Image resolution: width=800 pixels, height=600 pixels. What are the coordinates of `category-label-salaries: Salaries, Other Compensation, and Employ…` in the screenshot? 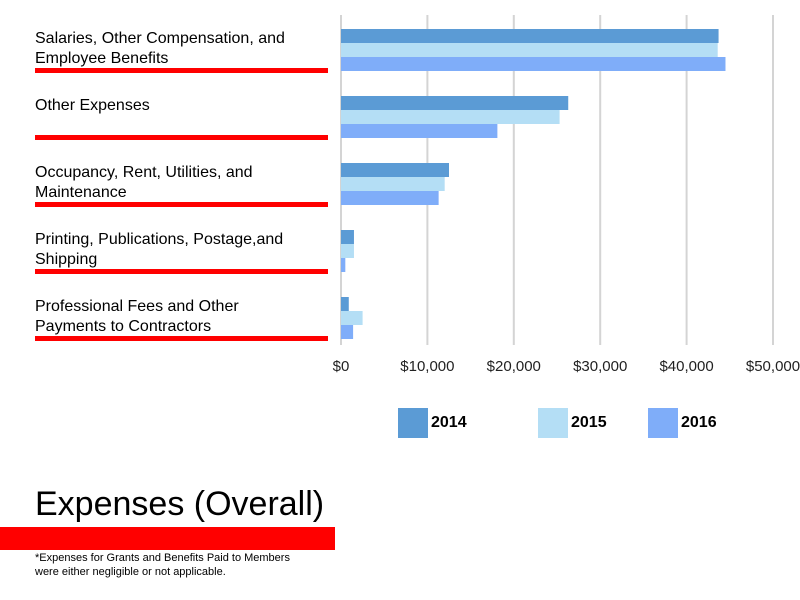 It's located at (160, 48).